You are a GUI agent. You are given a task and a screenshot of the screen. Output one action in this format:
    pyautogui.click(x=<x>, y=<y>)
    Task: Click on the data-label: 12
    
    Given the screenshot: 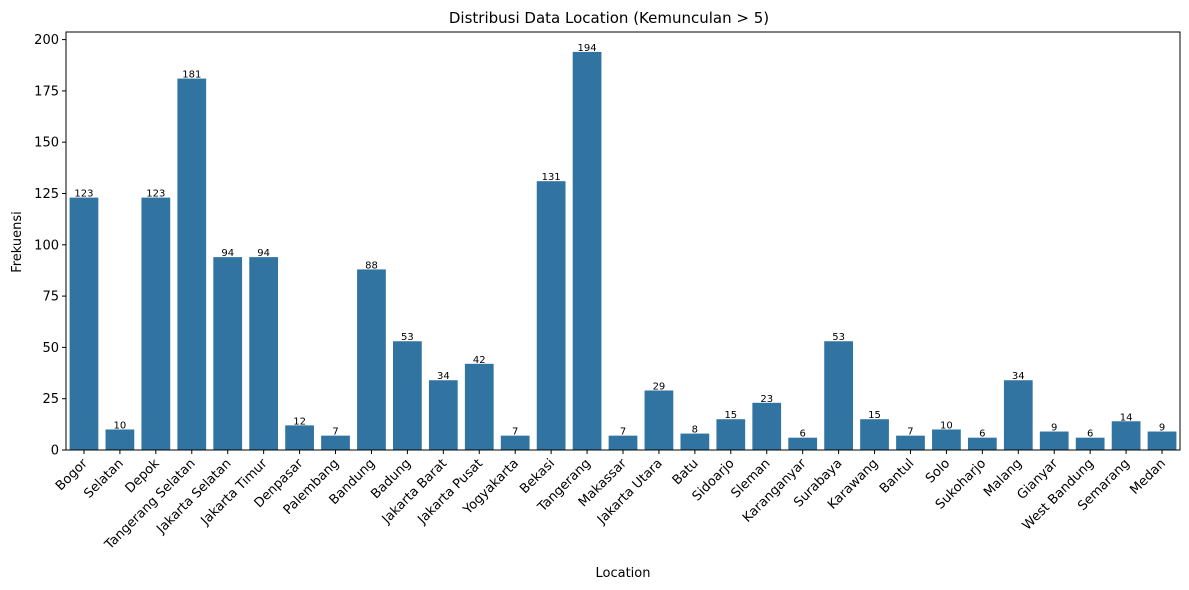 What is the action you would take?
    pyautogui.click(x=299, y=421)
    